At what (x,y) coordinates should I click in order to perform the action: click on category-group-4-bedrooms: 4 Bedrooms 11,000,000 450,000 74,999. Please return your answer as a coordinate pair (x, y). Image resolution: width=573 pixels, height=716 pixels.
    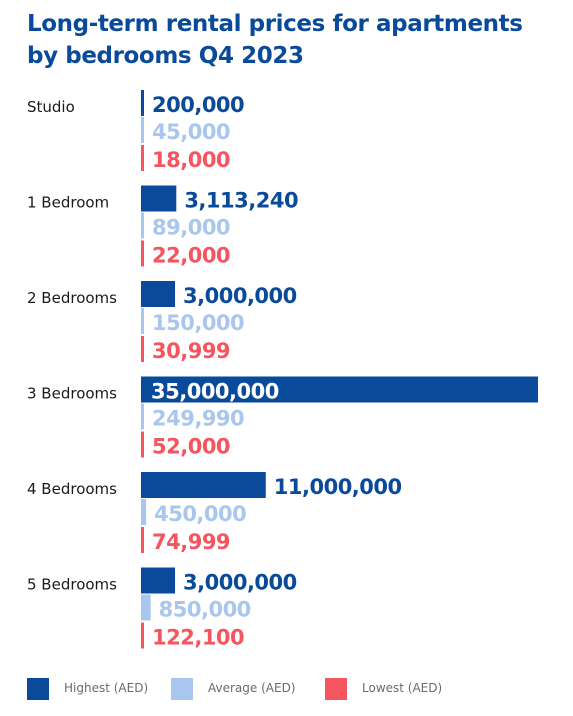
    Looking at the image, I should click on (214, 513).